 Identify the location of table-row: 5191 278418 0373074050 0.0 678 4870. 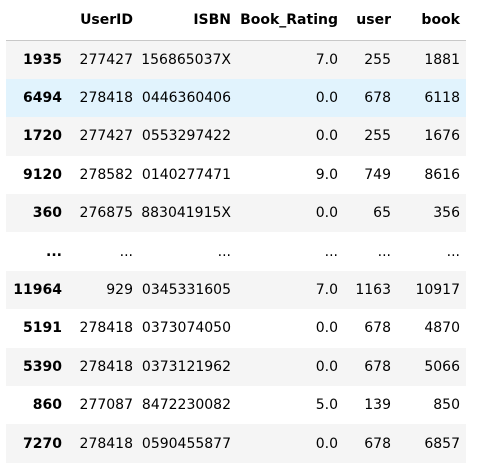
(236, 328).